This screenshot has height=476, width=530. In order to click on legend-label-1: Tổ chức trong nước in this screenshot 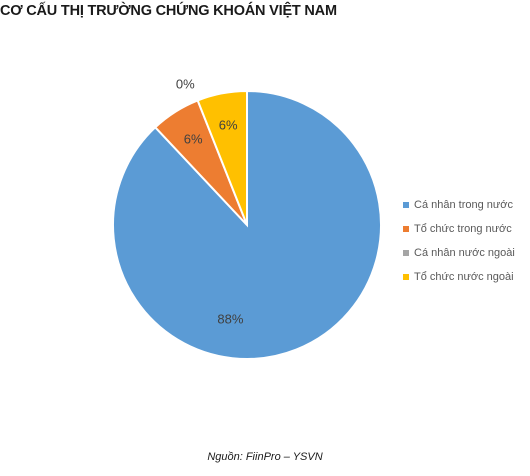, I will do `click(463, 229)`.